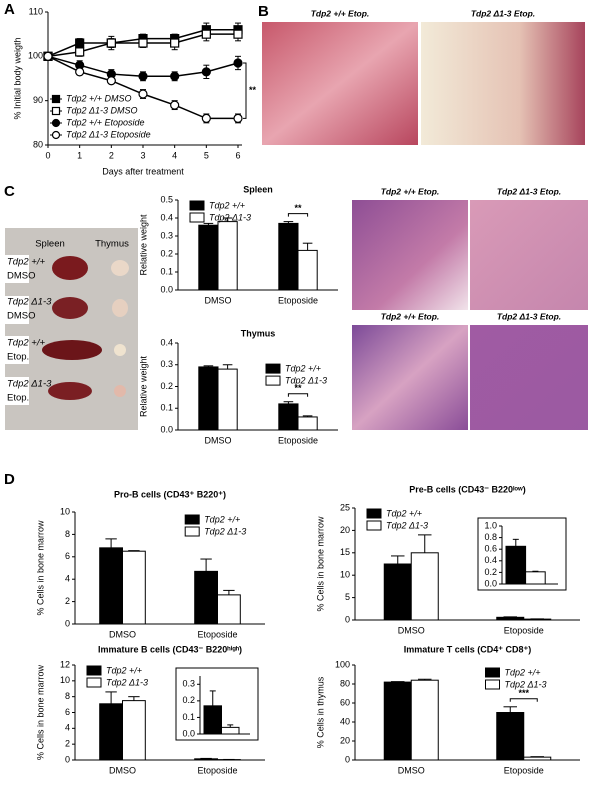  Describe the element at coordinates (79, 155) in the screenshot. I see `x-tick-label: 1` at that location.